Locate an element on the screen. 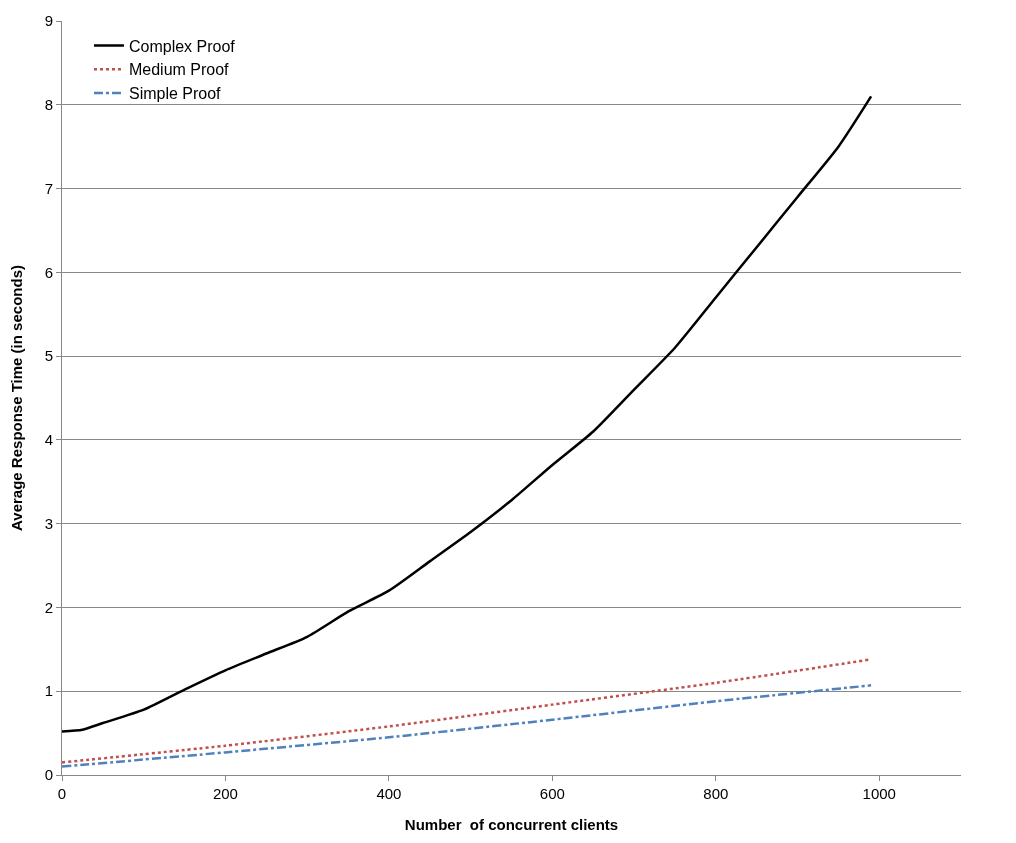 This screenshot has height=843, width=1016. y-tick-label: 6 is located at coordinates (48, 272).